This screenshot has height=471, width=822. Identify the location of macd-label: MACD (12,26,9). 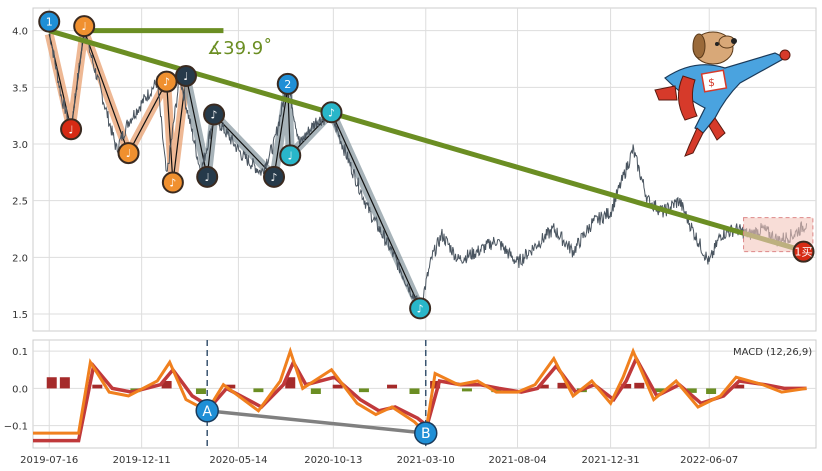
(772, 352).